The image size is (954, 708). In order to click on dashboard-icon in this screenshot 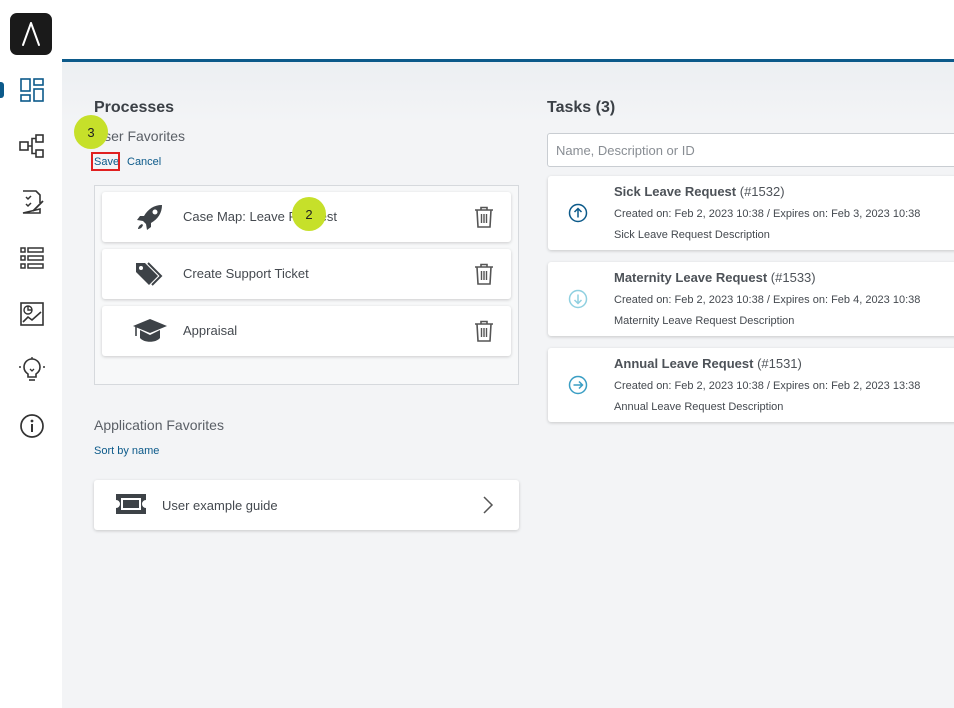, I will do `click(32, 90)`.